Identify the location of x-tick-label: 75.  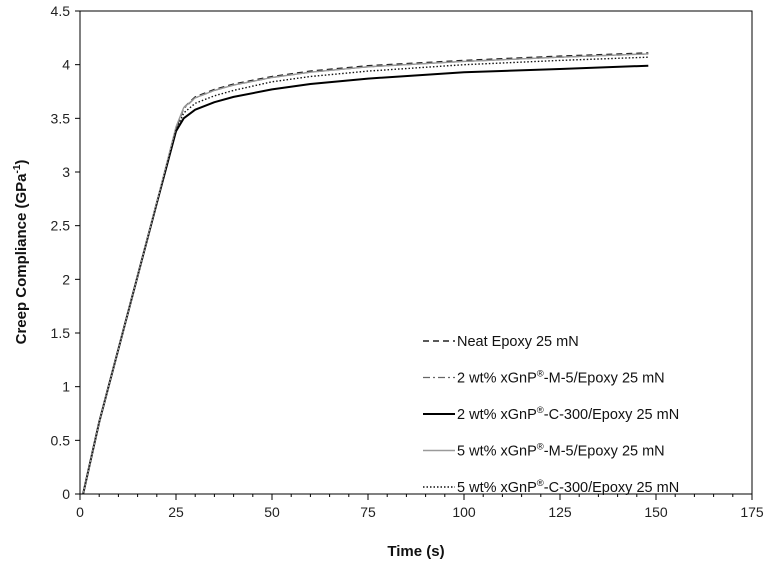
(368, 512).